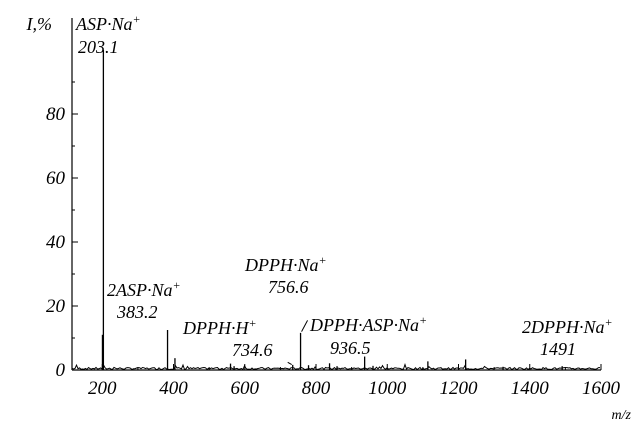 The width and height of the screenshot is (639, 425). Describe the element at coordinates (567, 326) in the screenshot. I see `annotation-2dpph-na-name: 2DPPH·Na+` at that location.